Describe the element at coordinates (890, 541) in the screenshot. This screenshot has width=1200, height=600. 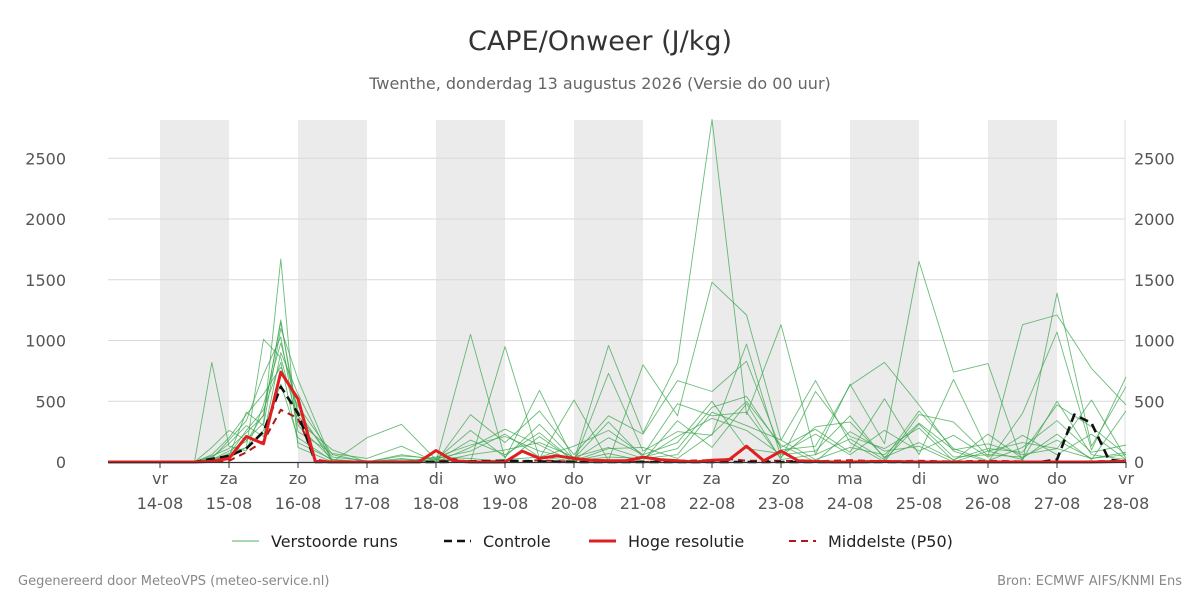
I see `legend-label: Middelste (P50)` at that location.